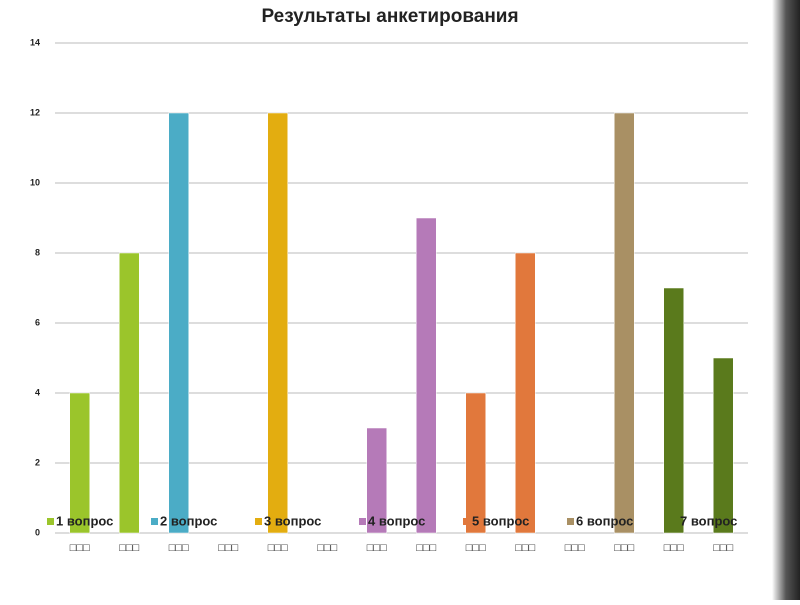 The image size is (800, 605). I want to click on legend-label: 1 вопрос, so click(84, 520).